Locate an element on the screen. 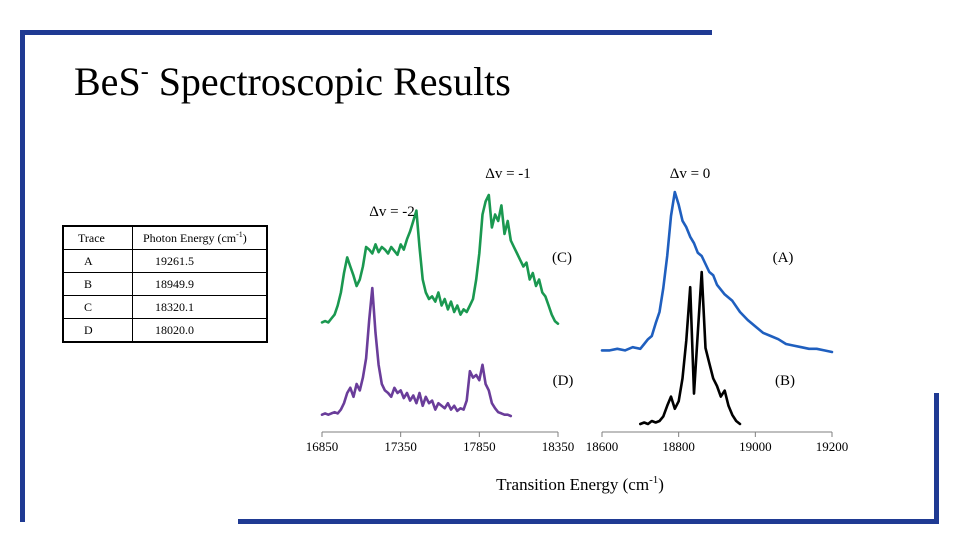  frame-bar-left is located at coordinates (22, 276).